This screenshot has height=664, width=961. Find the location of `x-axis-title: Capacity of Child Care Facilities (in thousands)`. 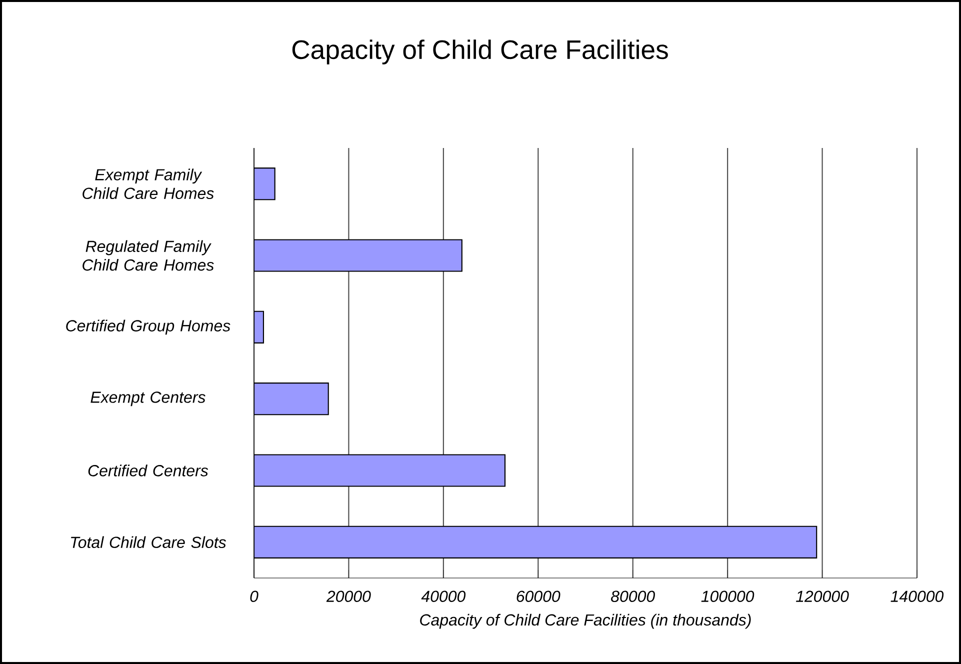

x-axis-title: Capacity of Child Care Facilities (in thousands) is located at coordinates (585, 621).